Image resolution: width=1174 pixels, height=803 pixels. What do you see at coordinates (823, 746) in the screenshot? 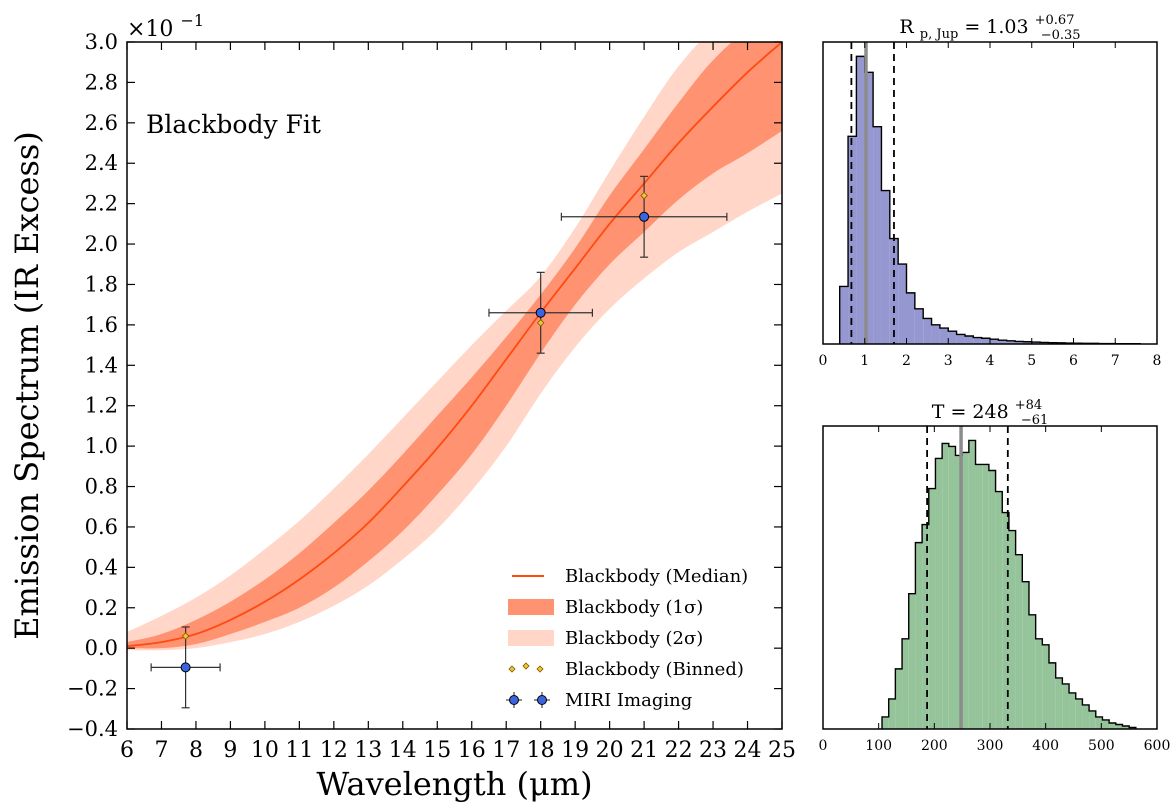
I see `x-tick-label: 0` at bounding box center [823, 746].